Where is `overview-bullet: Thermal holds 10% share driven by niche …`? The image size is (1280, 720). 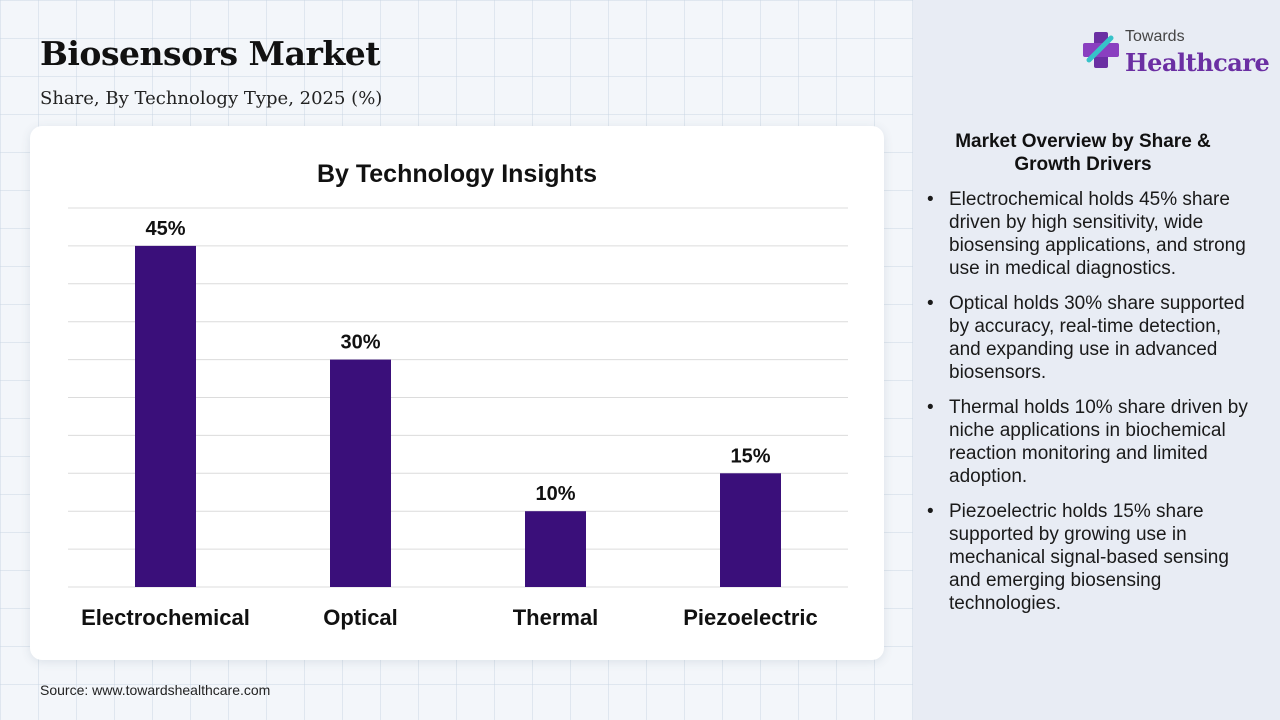
overview-bullet: Thermal holds 10% share driven by niche … is located at coordinates (1086, 442).